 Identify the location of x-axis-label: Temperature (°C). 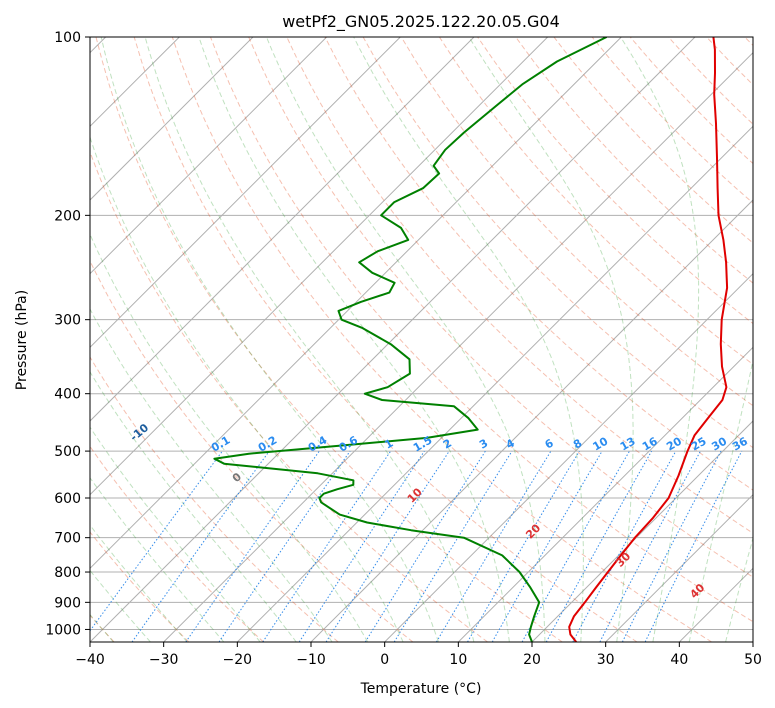
(421, 689).